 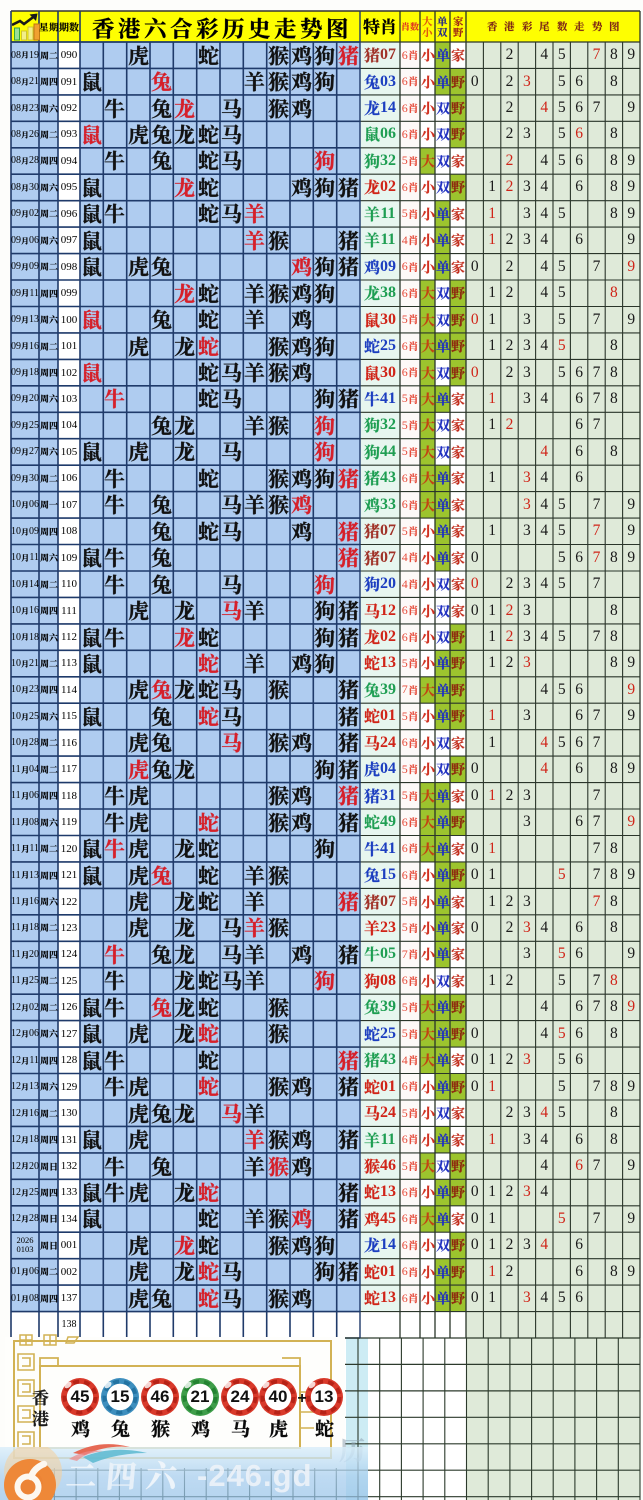 I want to click on svg-text: 45, so click(x=80, y=1396).